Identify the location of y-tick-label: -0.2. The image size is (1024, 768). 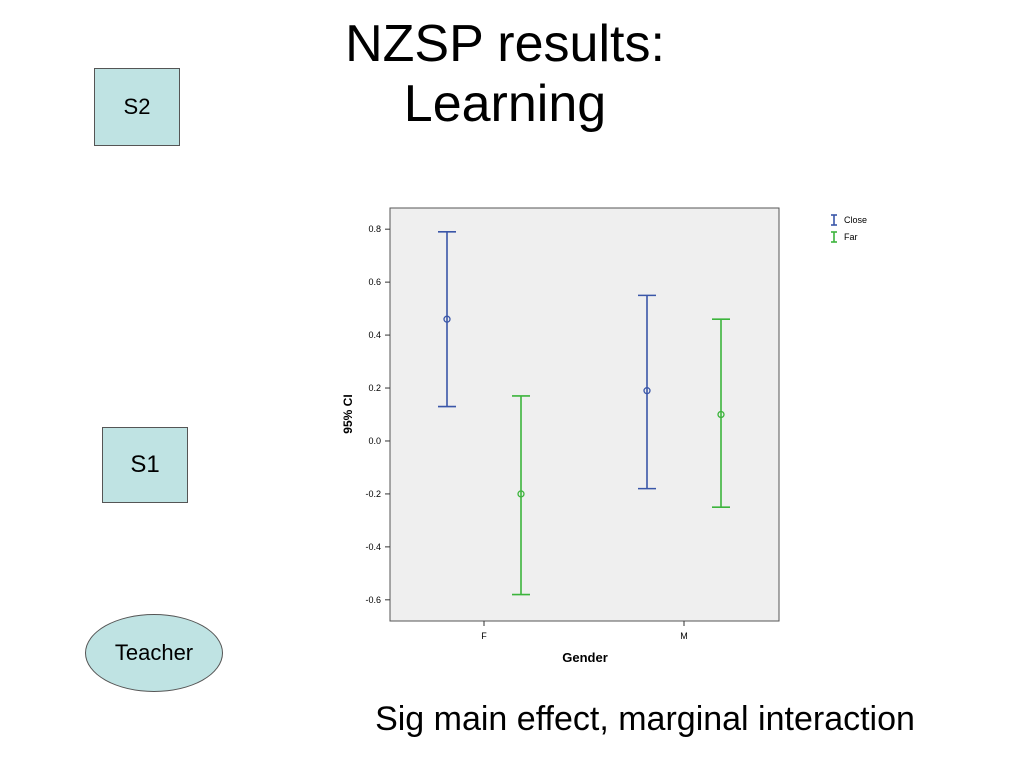
(373, 494).